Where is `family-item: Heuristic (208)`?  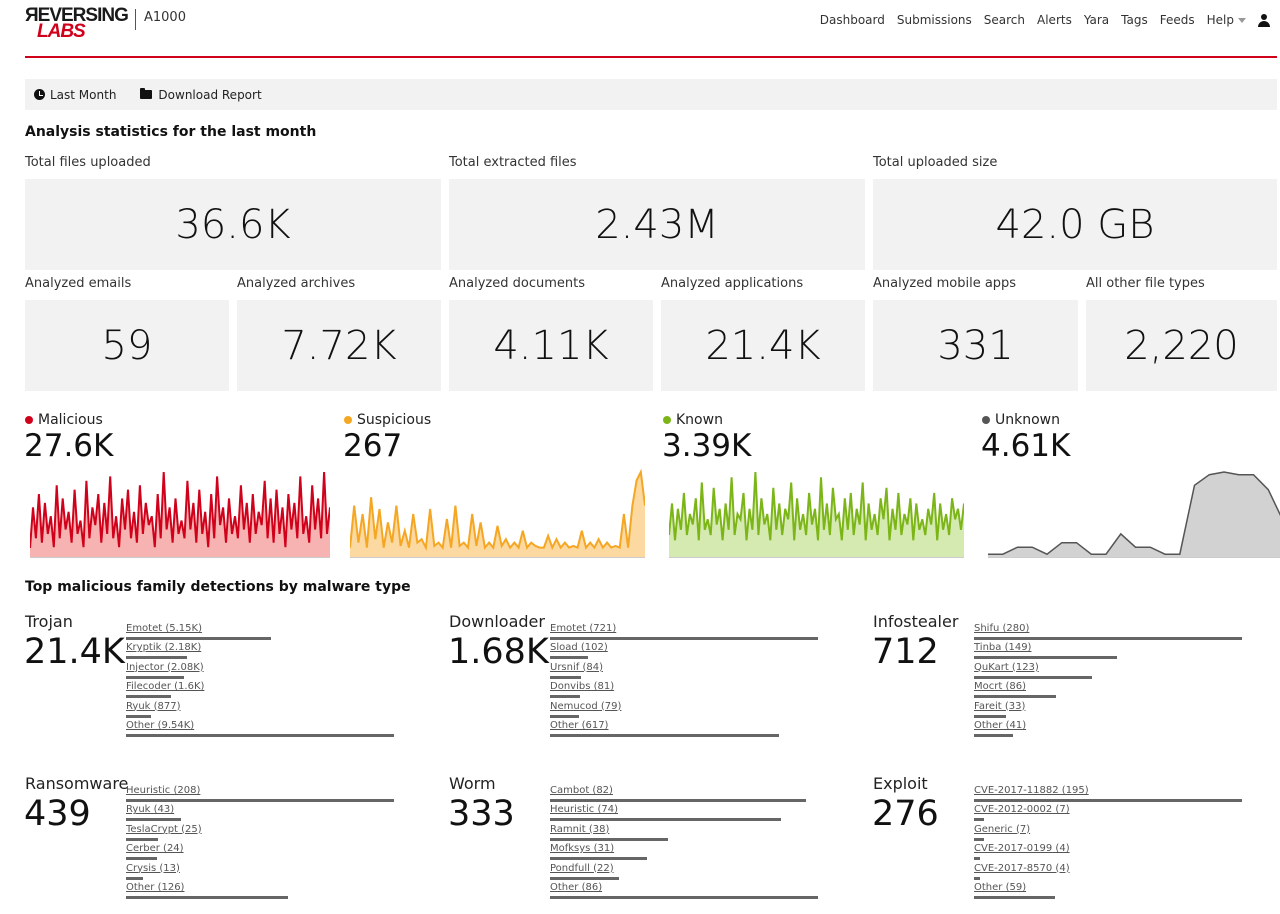 family-item: Heuristic (208) is located at coordinates (276, 794).